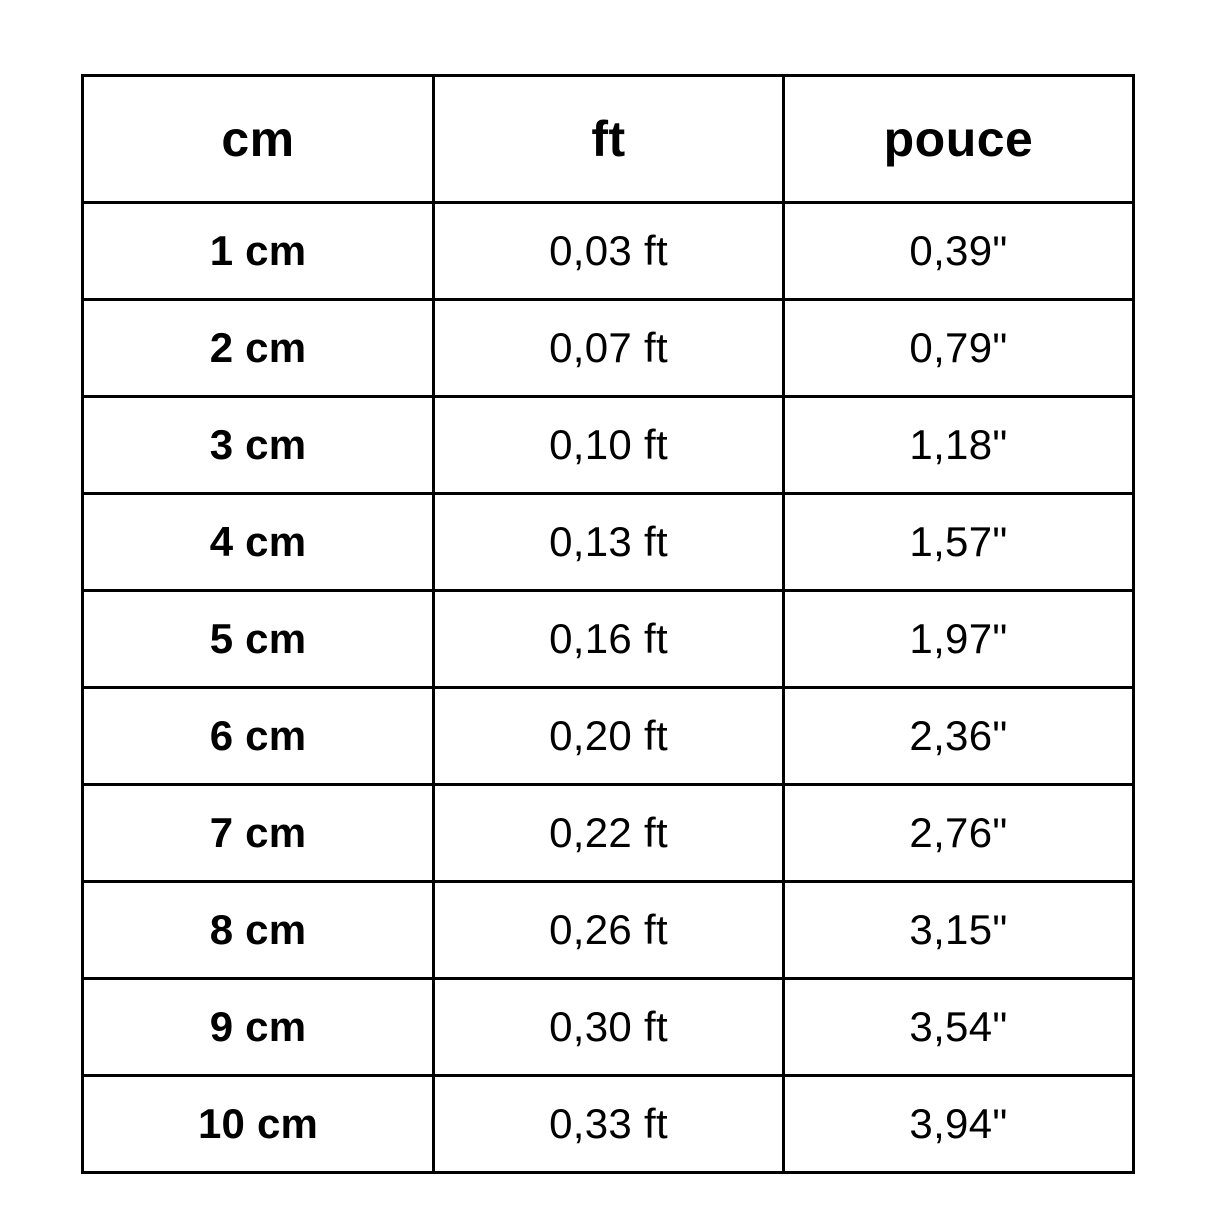 This screenshot has width=1214, height=1214. I want to click on table-row: 10 cm 0,33 ft 3,94", so click(608, 1124).